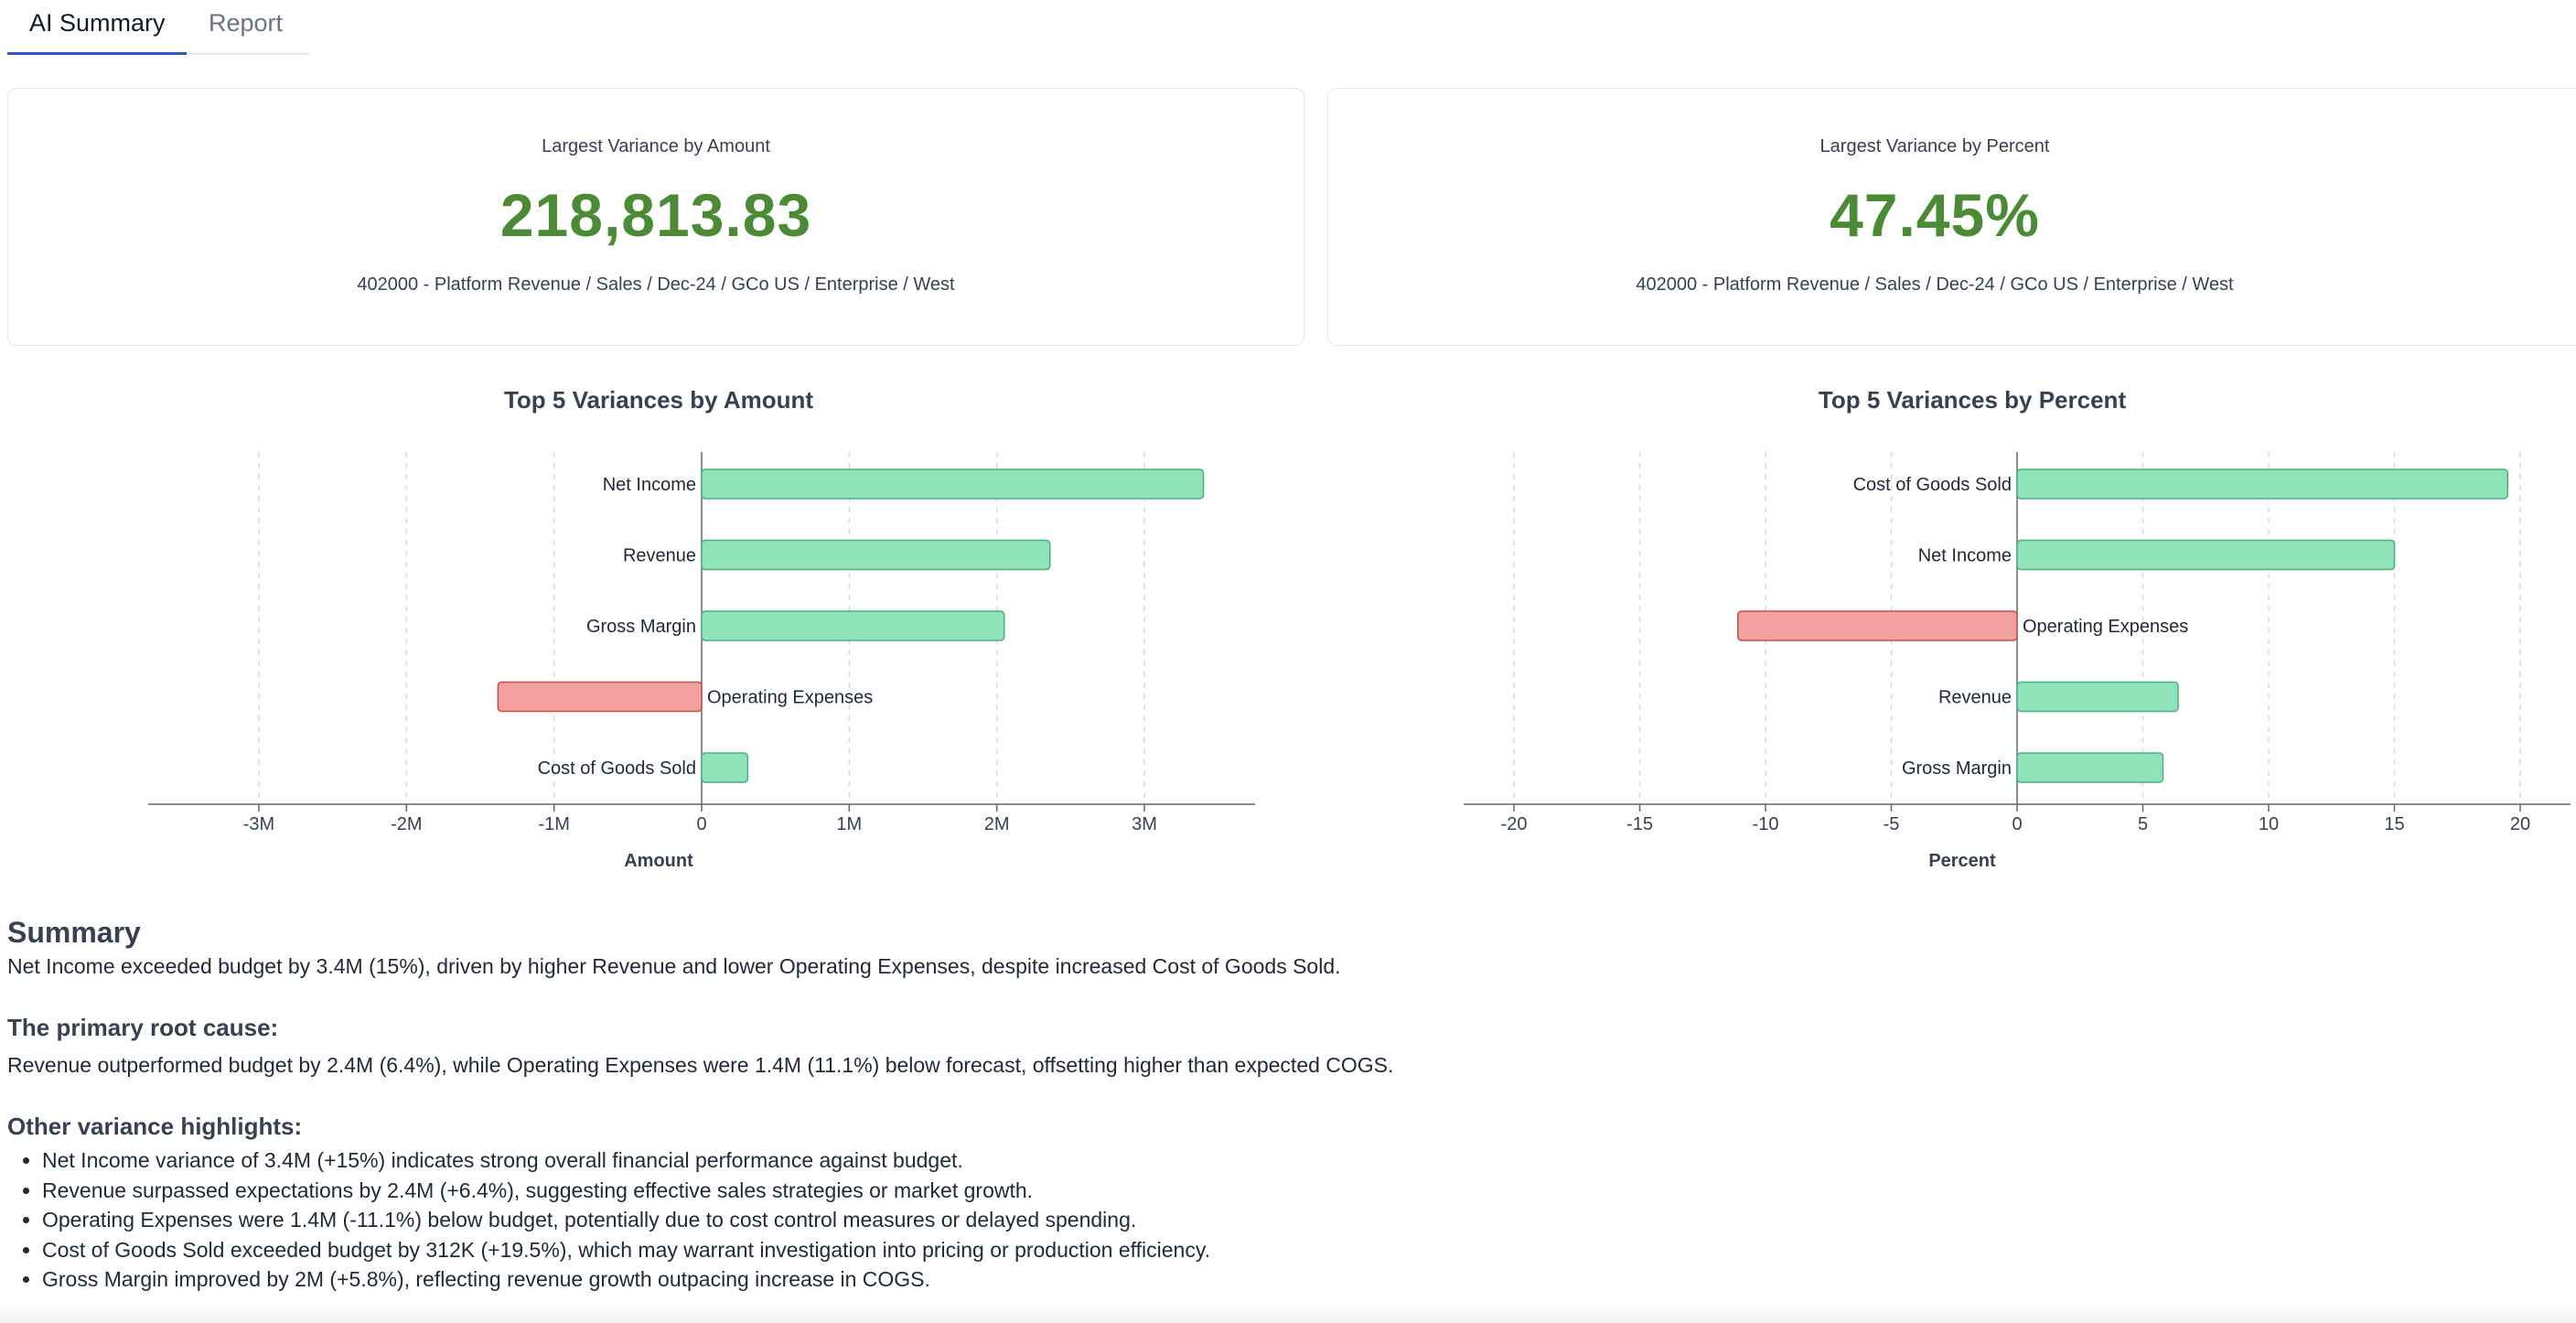 The width and height of the screenshot is (2576, 1323). What do you see at coordinates (97, 53) in the screenshot?
I see `active-tab-indicator` at bounding box center [97, 53].